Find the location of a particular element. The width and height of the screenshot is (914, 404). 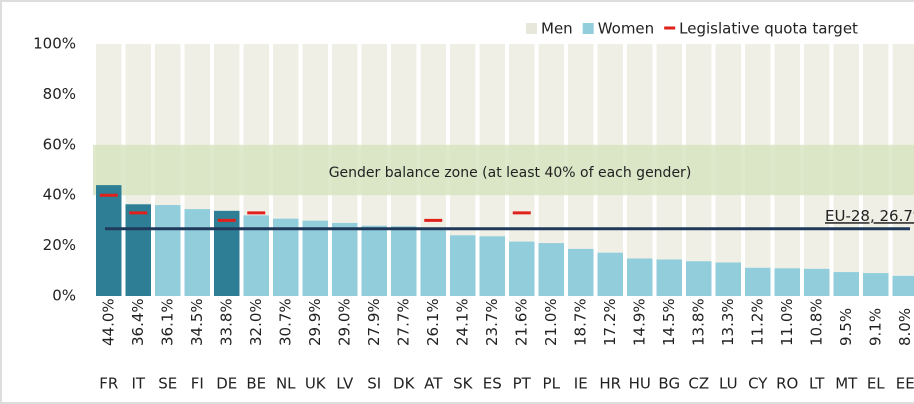

x-tick-label: FI is located at coordinates (197, 384).